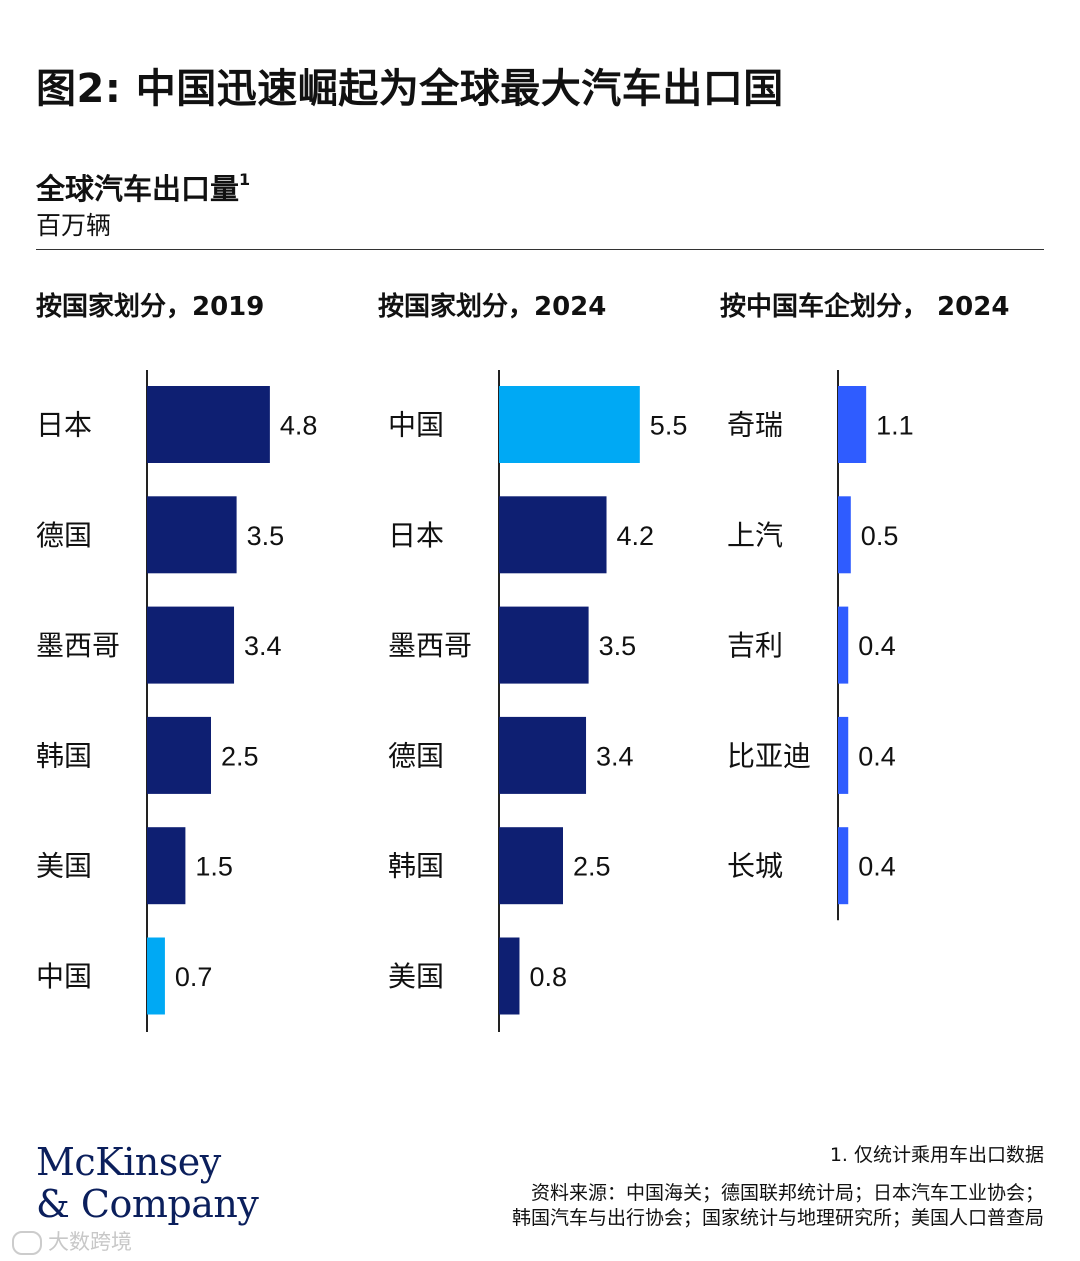 This screenshot has width=1080, height=1261. Describe the element at coordinates (755, 866) in the screenshot. I see `category-label: 长城` at that location.